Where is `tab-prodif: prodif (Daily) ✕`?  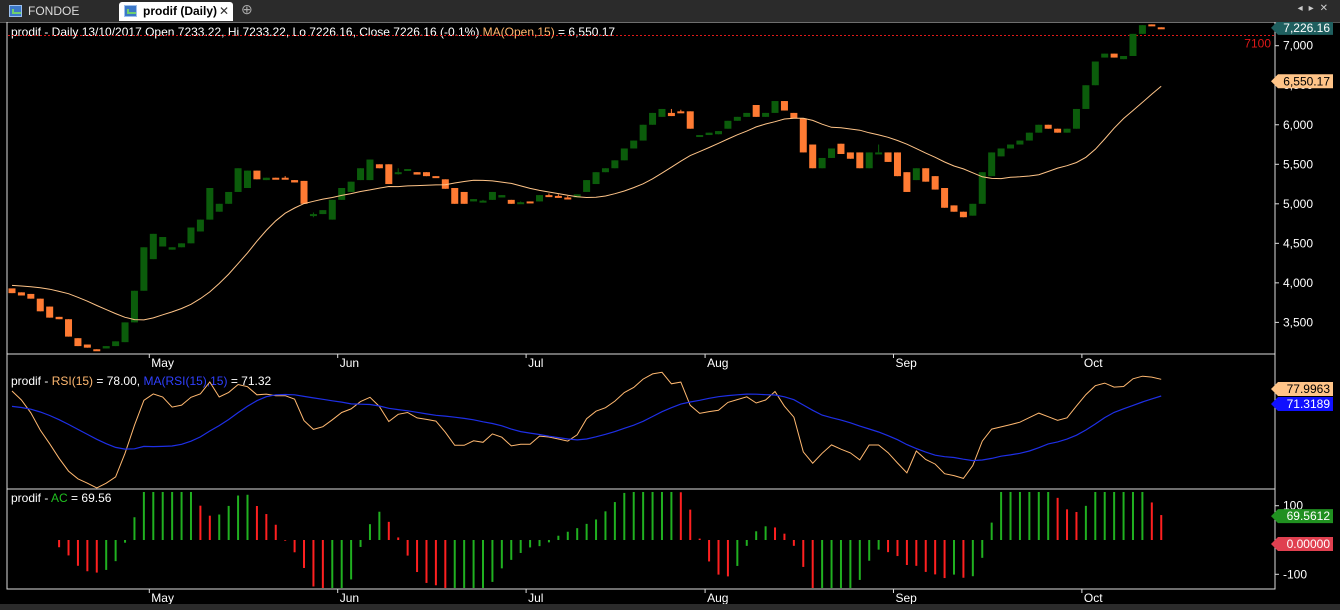
tab-prodif: prodif (Daily) ✕ is located at coordinates (176, 11).